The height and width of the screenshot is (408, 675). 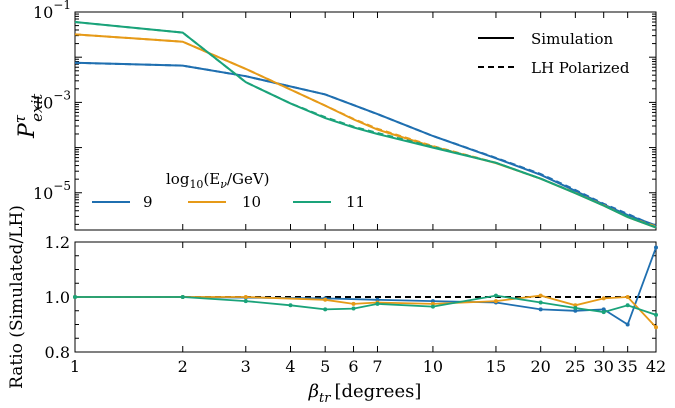 I want to click on legend-label-11: 11, so click(x=355, y=202).